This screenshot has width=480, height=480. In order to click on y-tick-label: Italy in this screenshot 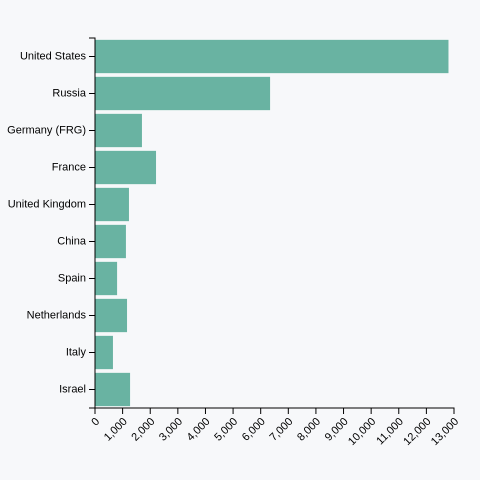, I will do `click(76, 352)`.